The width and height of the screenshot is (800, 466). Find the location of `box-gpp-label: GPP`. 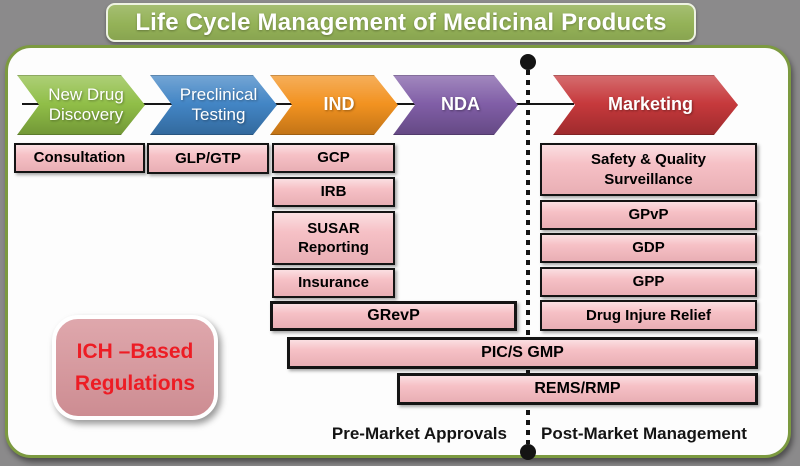

box-gpp-label: GPP is located at coordinates (648, 282).